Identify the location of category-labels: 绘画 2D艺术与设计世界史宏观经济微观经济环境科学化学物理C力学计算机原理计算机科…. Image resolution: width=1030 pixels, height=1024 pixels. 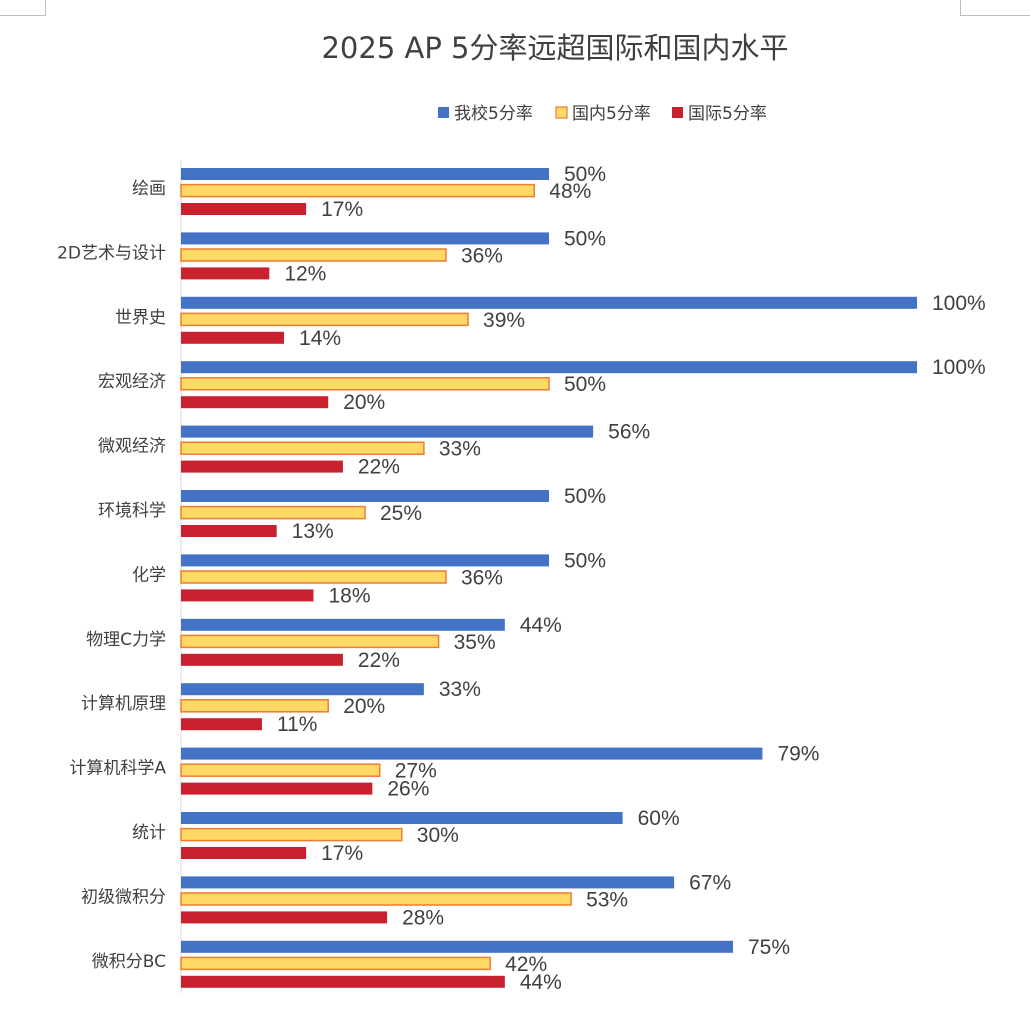
(111, 575).